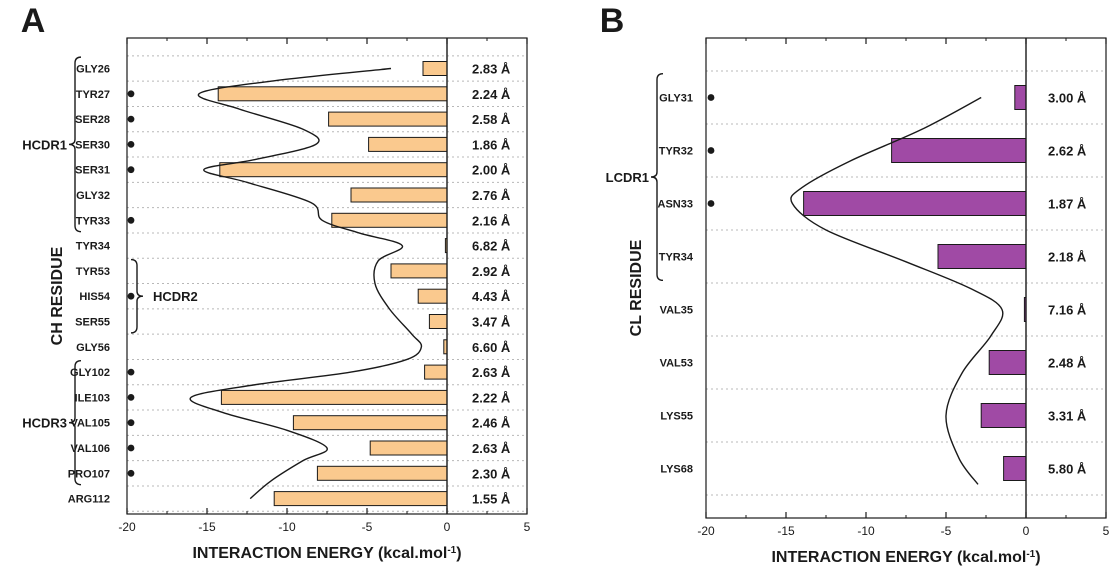  I want to click on y-tick-label: SER28, so click(92, 120).